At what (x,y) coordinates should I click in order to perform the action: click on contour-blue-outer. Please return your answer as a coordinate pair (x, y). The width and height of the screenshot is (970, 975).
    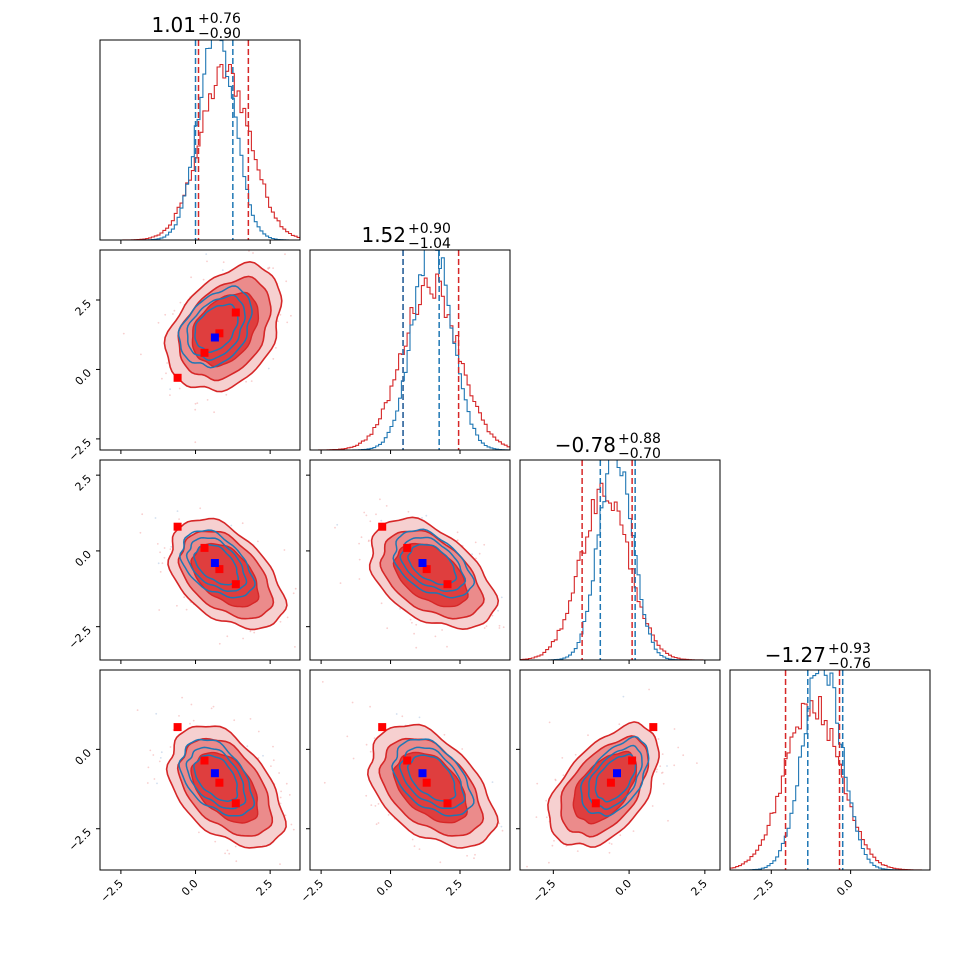
    Looking at the image, I should click on (217, 777).